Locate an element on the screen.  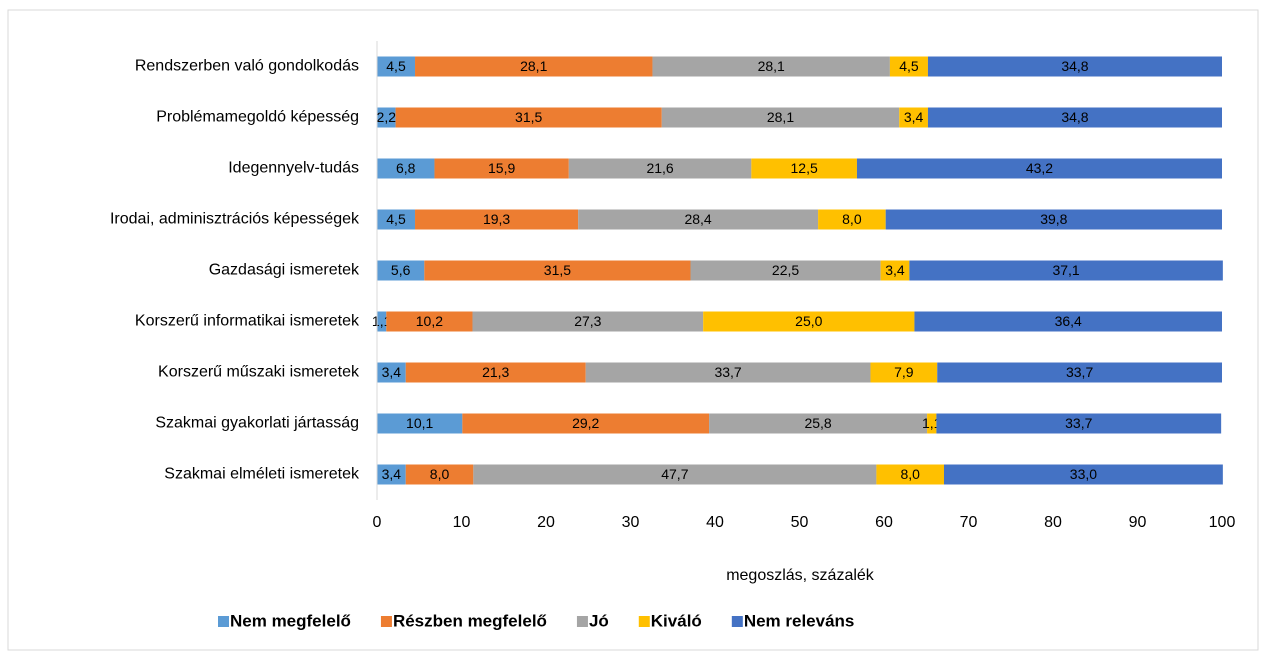
legend-label: Nem releváns is located at coordinates (799, 620).